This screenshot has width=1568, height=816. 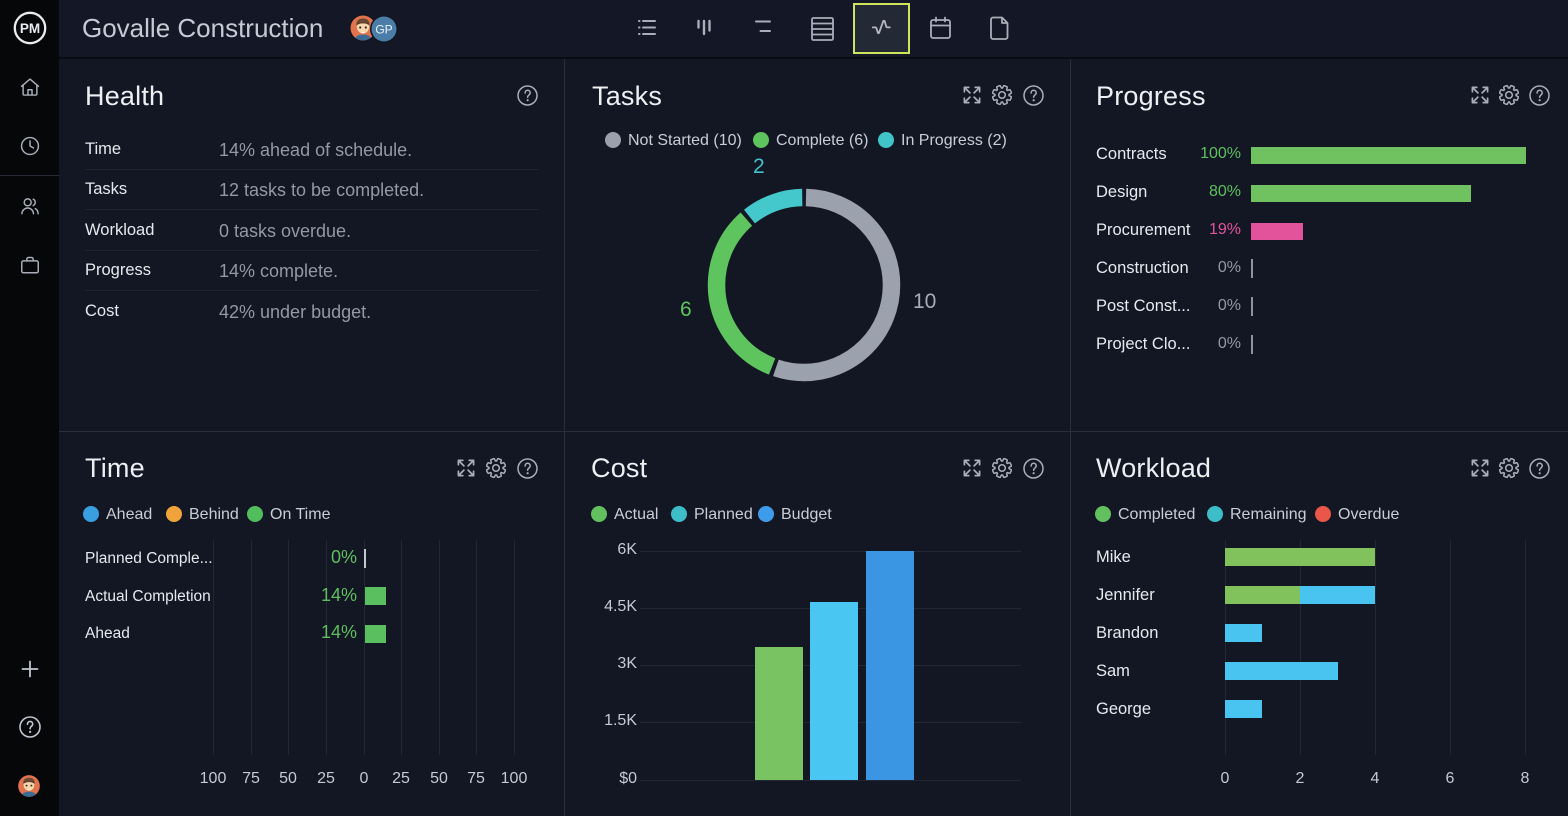 What do you see at coordinates (383, 30) in the screenshot?
I see `svg-text: GP` at bounding box center [383, 30].